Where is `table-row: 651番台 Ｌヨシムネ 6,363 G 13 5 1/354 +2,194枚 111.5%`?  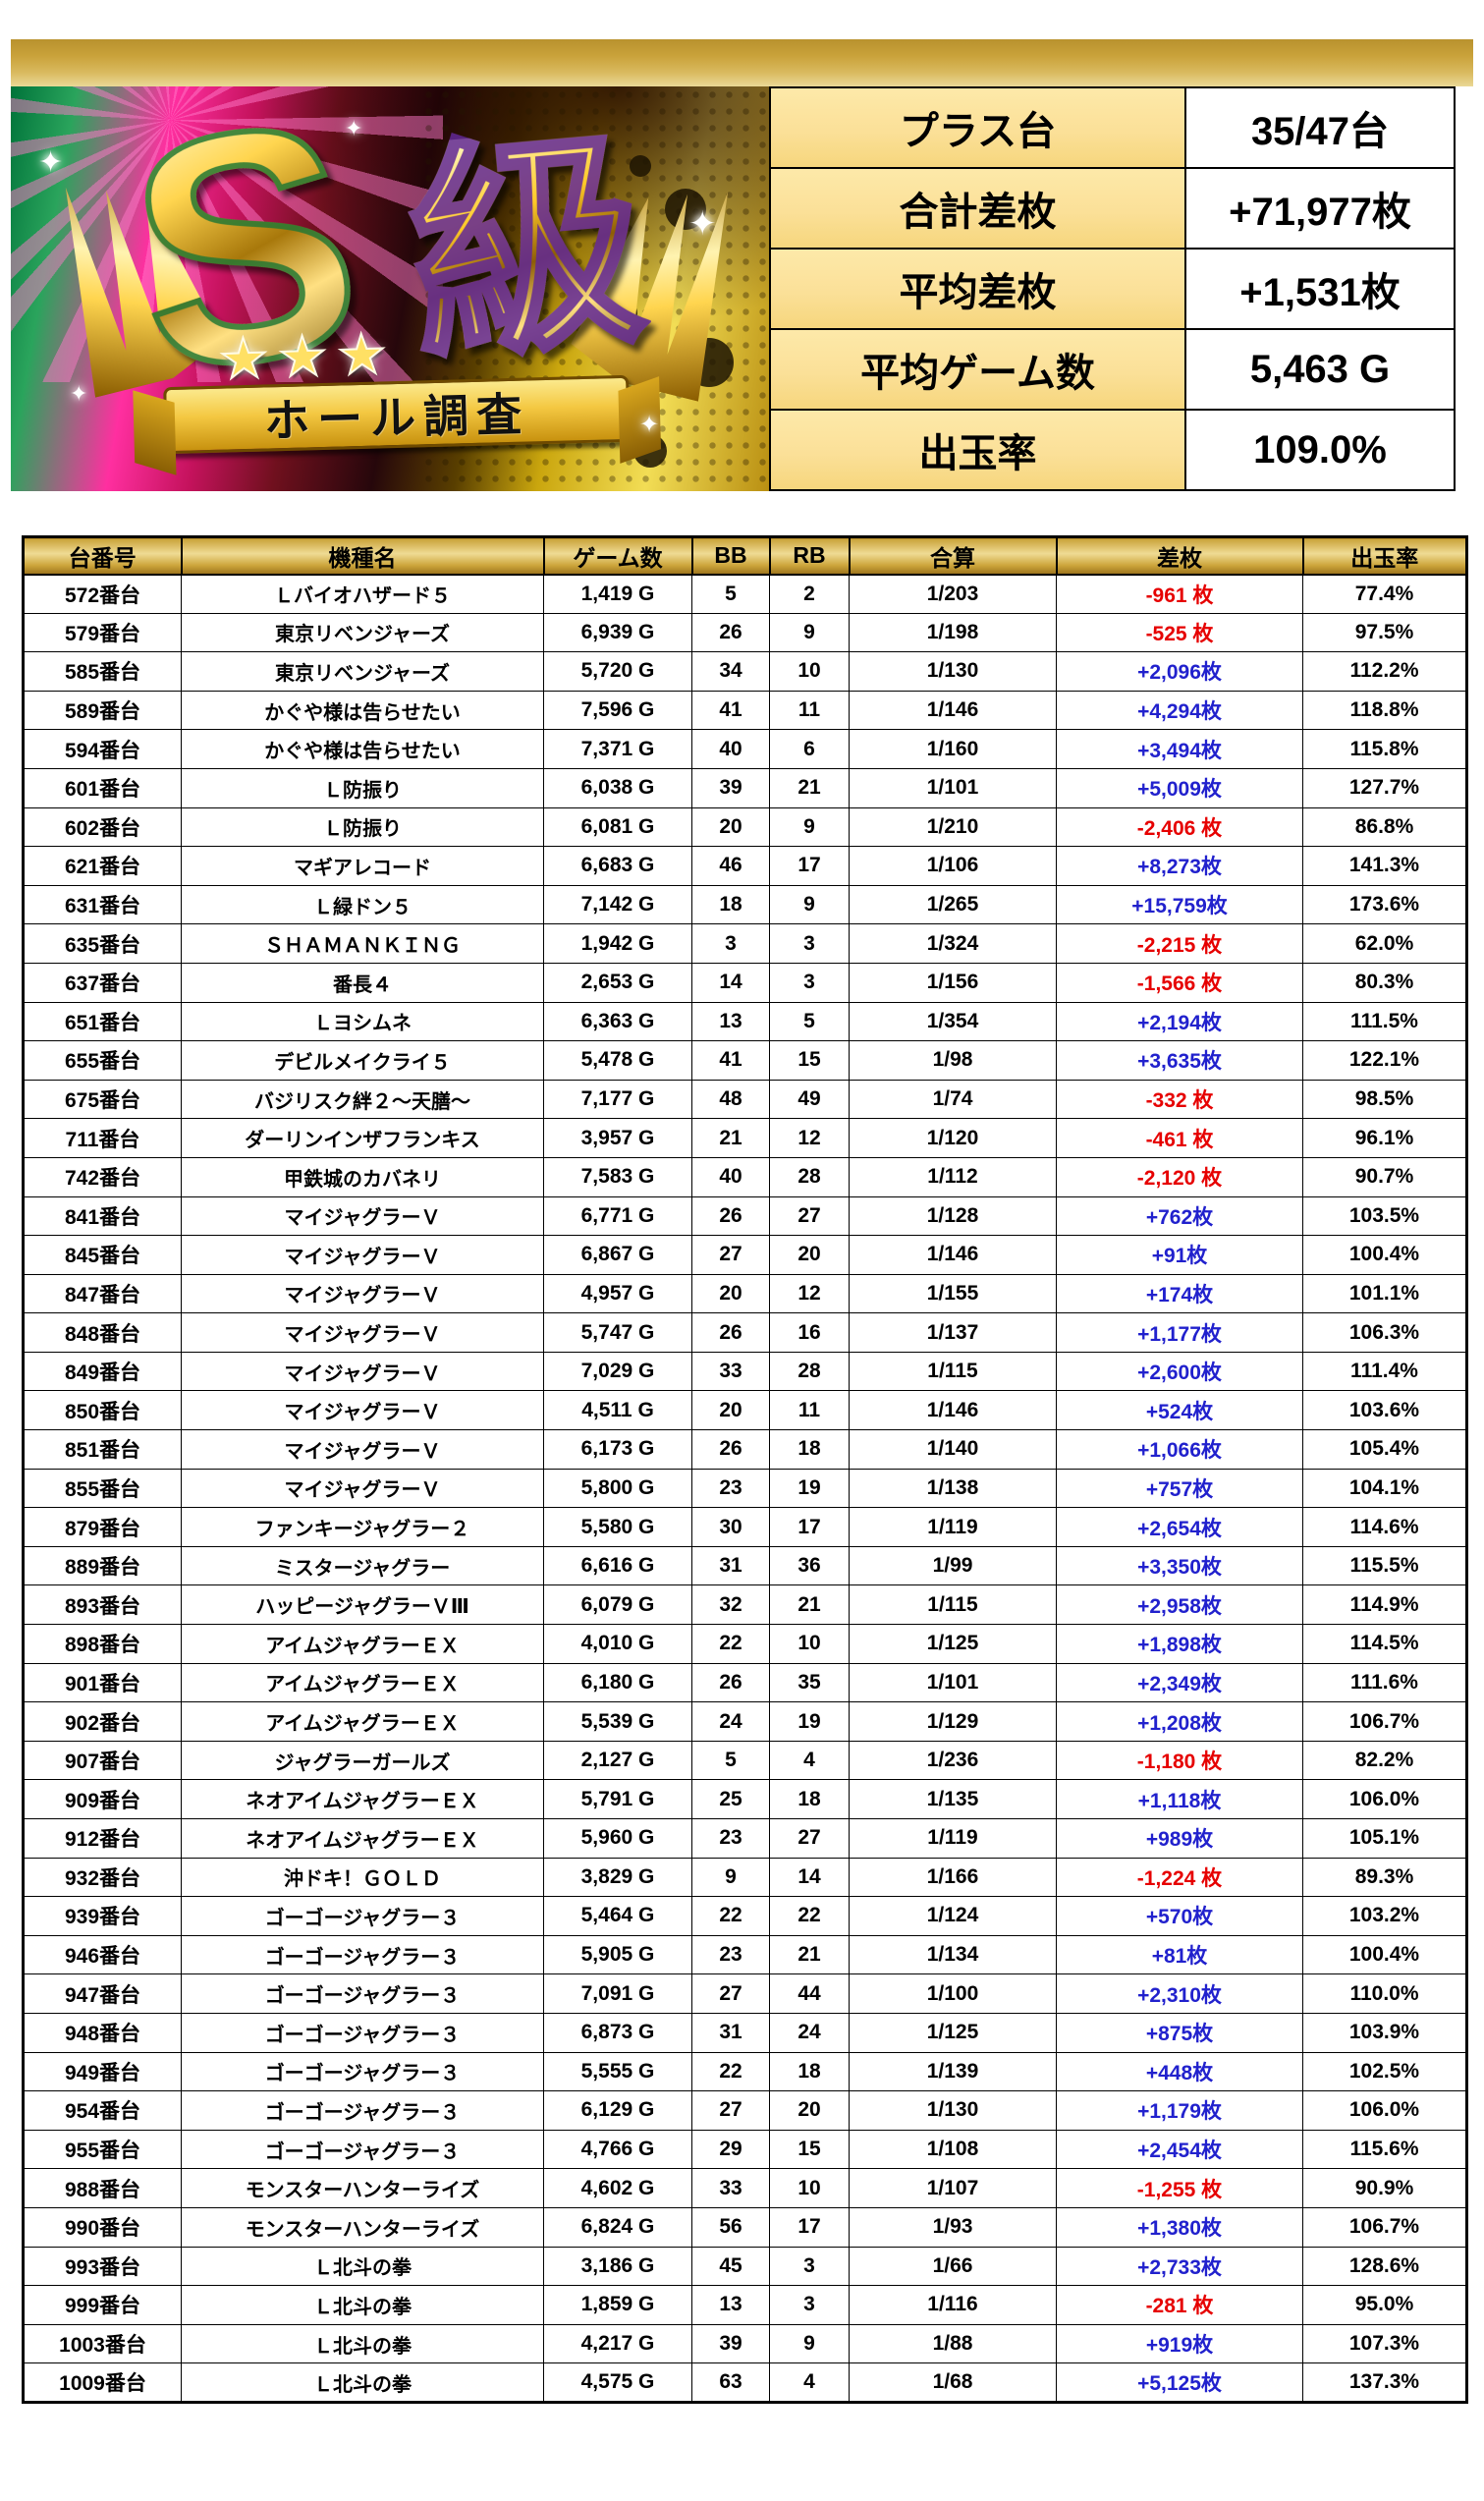
table-row: 651番台 Ｌヨシムネ 6,363 G 13 5 1/354 +2,194枚 111.5% is located at coordinates (745, 1021).